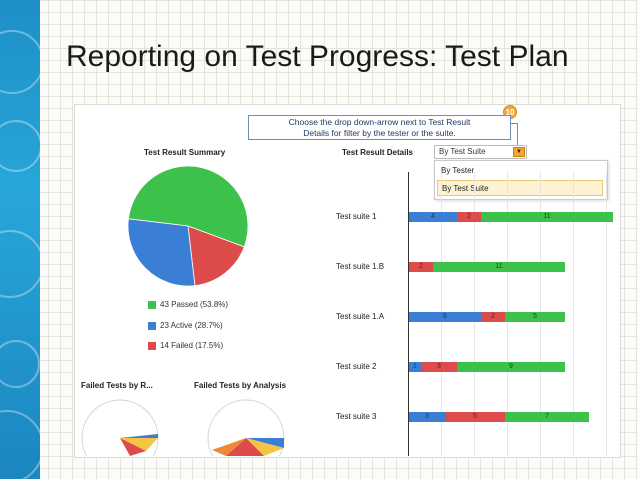  What do you see at coordinates (356, 216) in the screenshot?
I see `category-label: Test suite 1` at bounding box center [356, 216].